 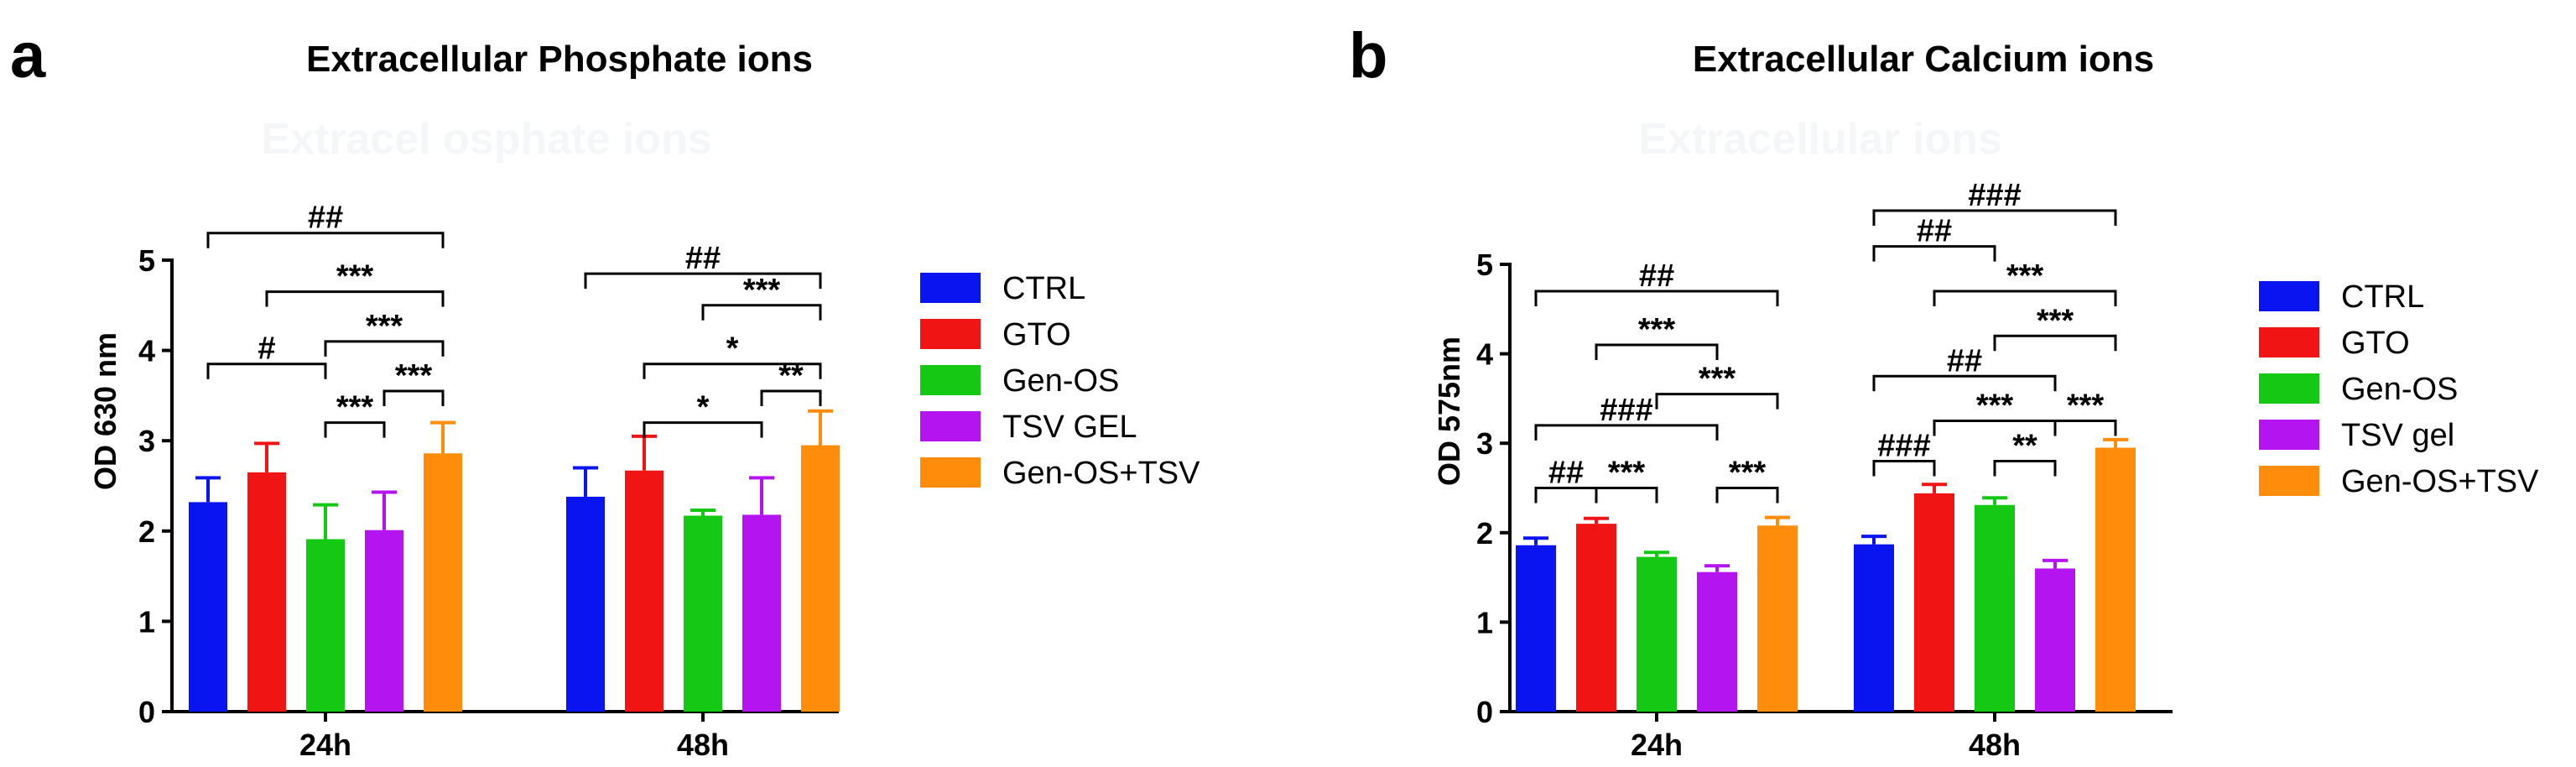 I want to click on bar-a-ctrl-48h, so click(x=585, y=604).